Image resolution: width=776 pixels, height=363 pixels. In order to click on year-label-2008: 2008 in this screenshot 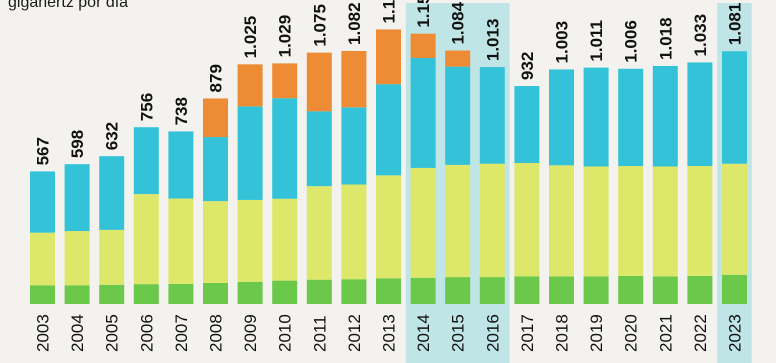, I will do `click(216, 333)`.